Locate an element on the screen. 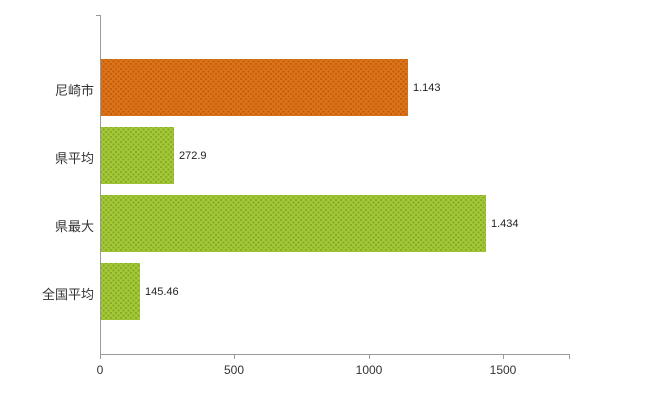 The width and height of the screenshot is (650, 400). x-axis-tick-label: 1000 is located at coordinates (369, 370).